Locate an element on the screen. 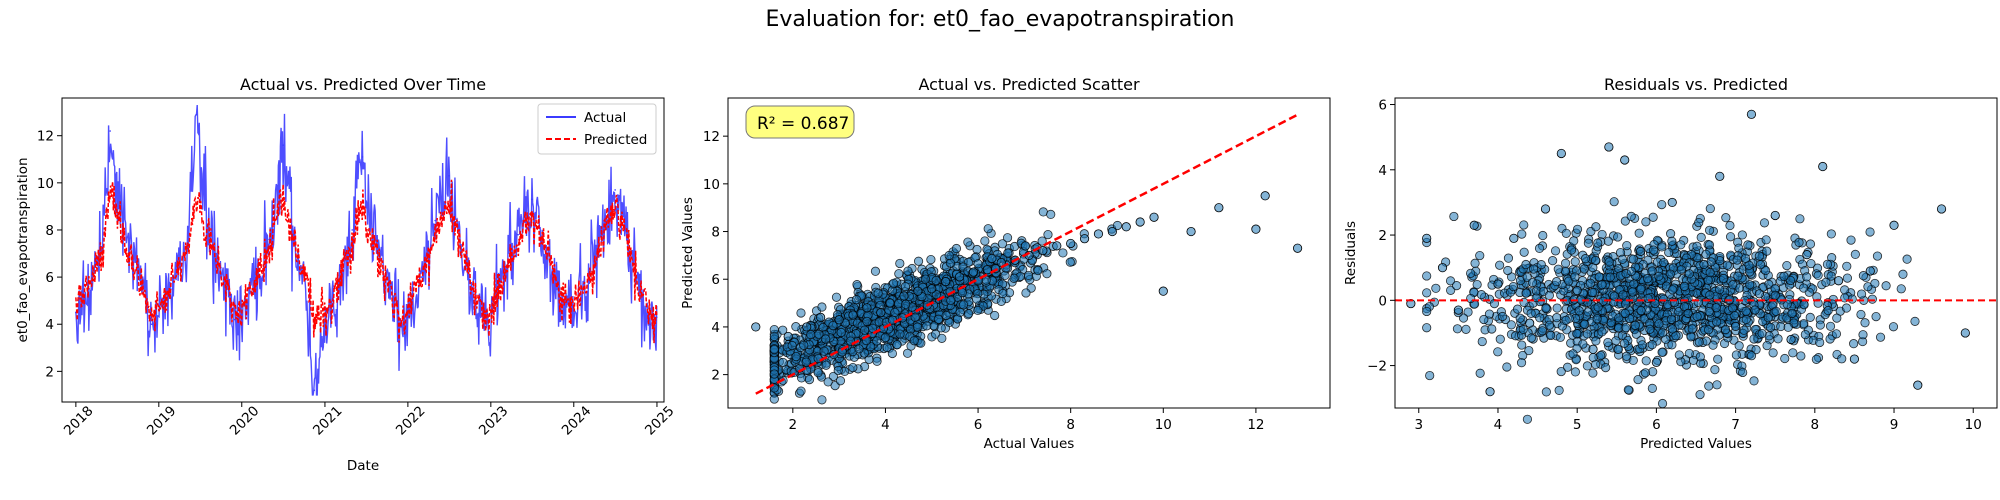  x-tick-label: 2025 is located at coordinates (660, 421).